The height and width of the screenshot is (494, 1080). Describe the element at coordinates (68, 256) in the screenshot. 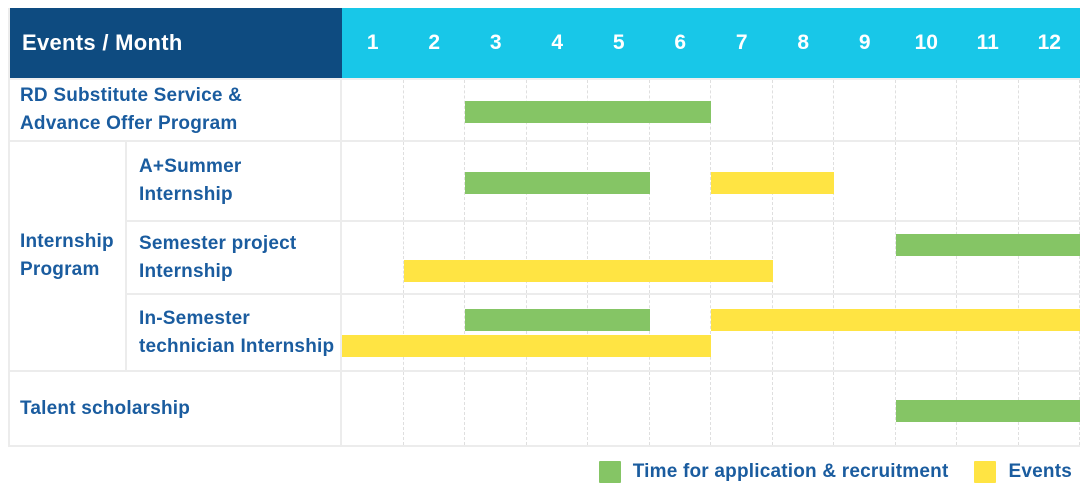

I see `group-label-internship-program: Internship Program` at that location.